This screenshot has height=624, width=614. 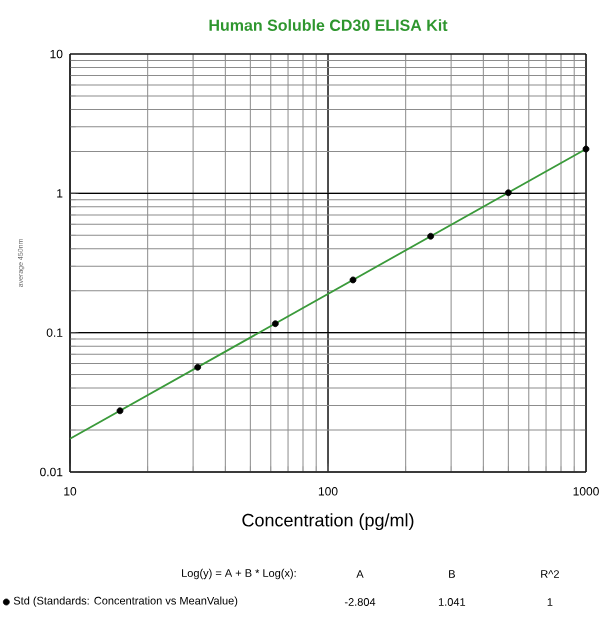 What do you see at coordinates (328, 522) in the screenshot?
I see `x-axis-title: Concentration (pg/ml)` at bounding box center [328, 522].